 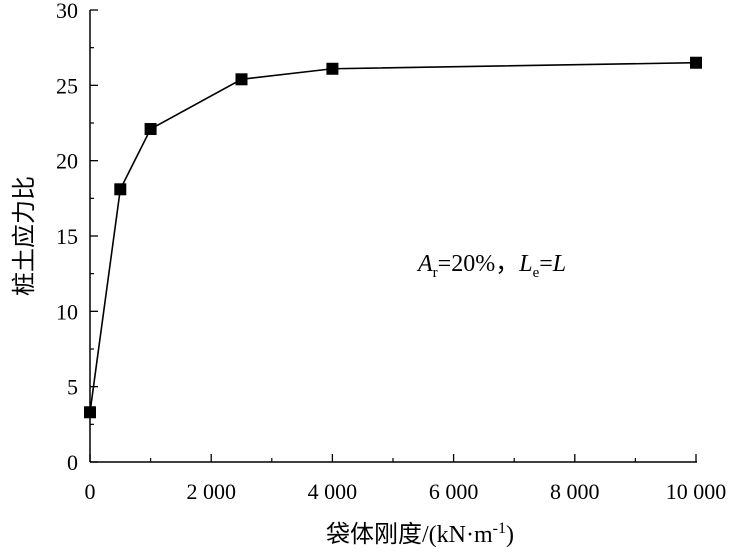 I want to click on x-tick-label: 0, so click(x=90, y=491).